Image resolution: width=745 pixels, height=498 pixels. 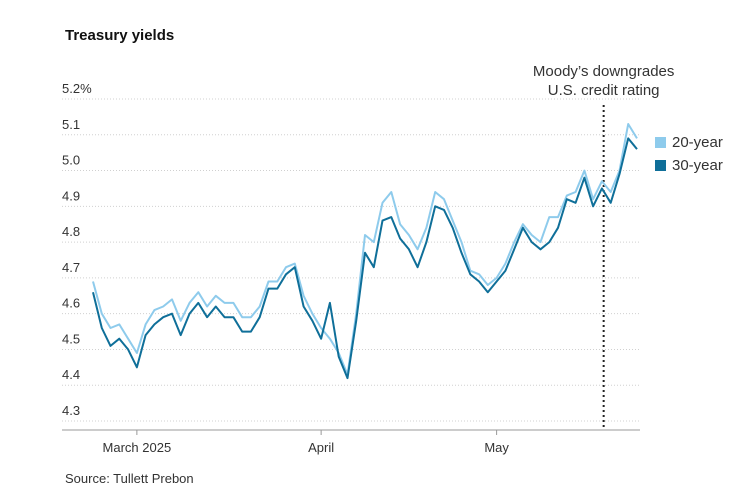 What do you see at coordinates (71, 195) in the screenshot?
I see `y-tick-label: 4.9` at bounding box center [71, 195].